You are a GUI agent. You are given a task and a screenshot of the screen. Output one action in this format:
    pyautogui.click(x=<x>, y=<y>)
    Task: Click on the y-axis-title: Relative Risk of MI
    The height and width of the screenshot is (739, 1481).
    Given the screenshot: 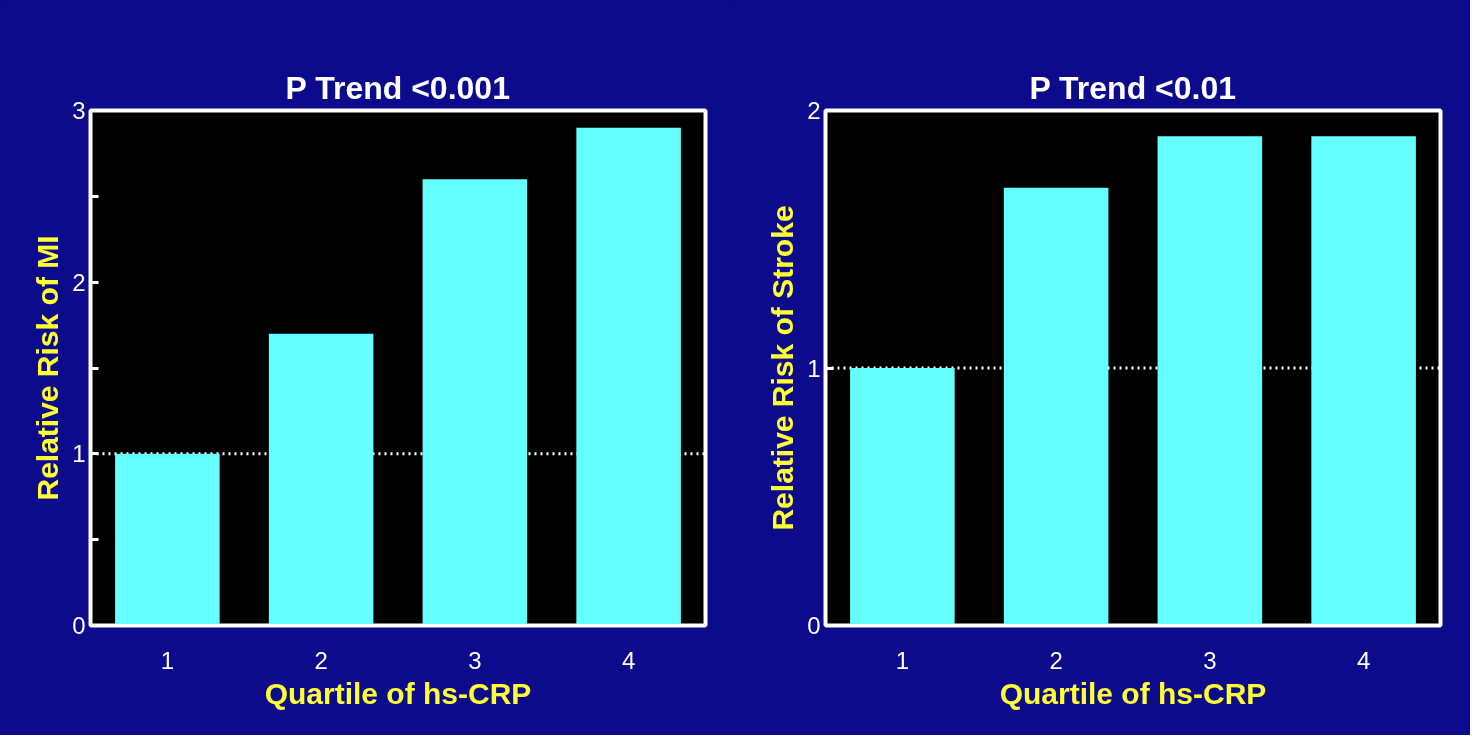 What is the action you would take?
    pyautogui.click(x=48, y=368)
    